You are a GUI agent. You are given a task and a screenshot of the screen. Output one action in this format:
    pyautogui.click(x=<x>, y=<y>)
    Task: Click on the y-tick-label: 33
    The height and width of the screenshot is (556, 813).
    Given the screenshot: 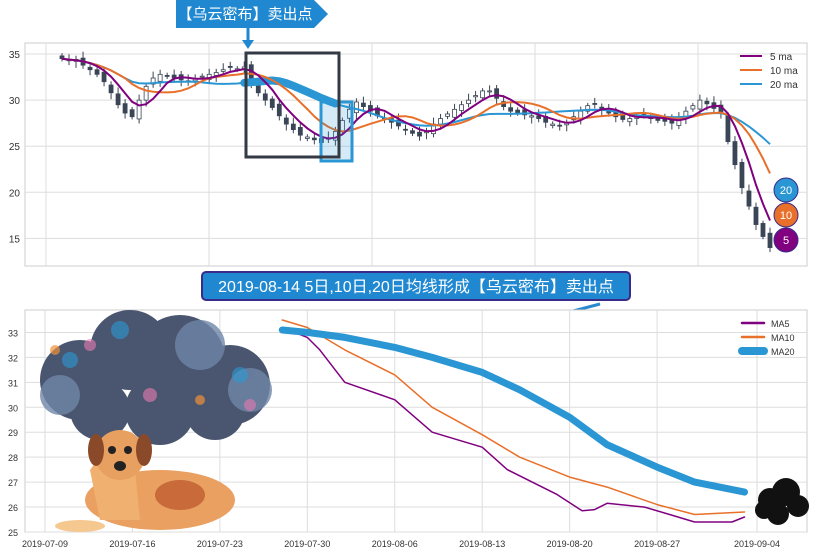 What is the action you would take?
    pyautogui.click(x=13, y=333)
    